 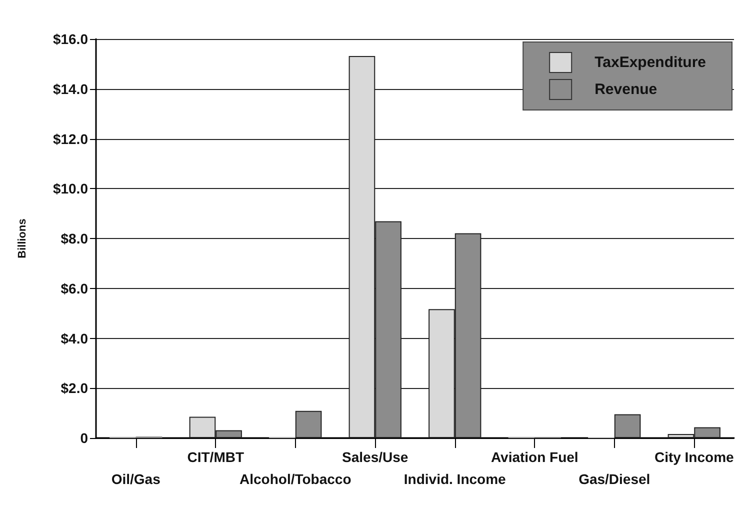 I want to click on y-axis-title: Billions, so click(x=22, y=238).